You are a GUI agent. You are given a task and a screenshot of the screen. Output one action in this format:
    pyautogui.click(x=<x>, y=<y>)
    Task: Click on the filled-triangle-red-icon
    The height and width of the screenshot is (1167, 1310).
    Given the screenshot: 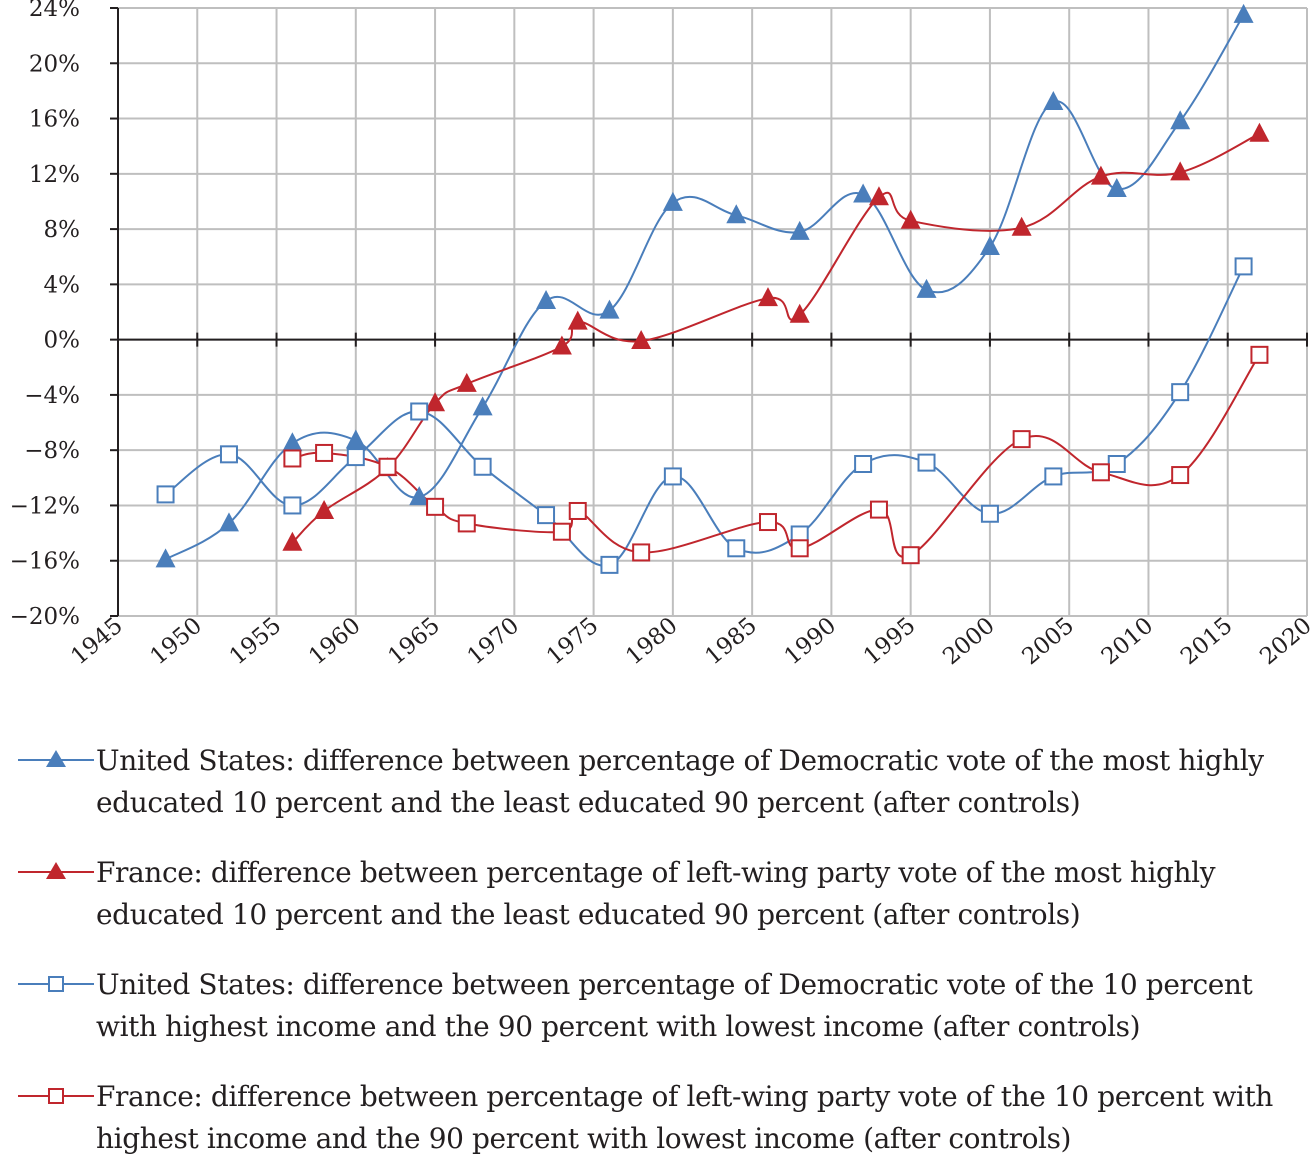 What is the action you would take?
    pyautogui.click(x=56, y=870)
    